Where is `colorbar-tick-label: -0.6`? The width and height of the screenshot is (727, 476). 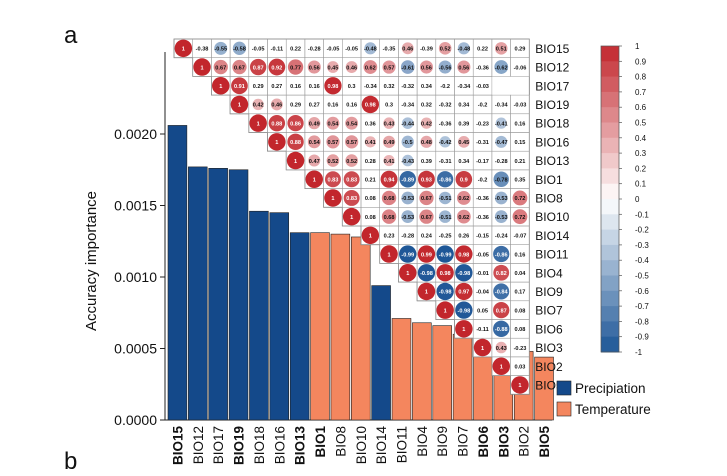
colorbar-tick-label: -0.6 is located at coordinates (642, 291).